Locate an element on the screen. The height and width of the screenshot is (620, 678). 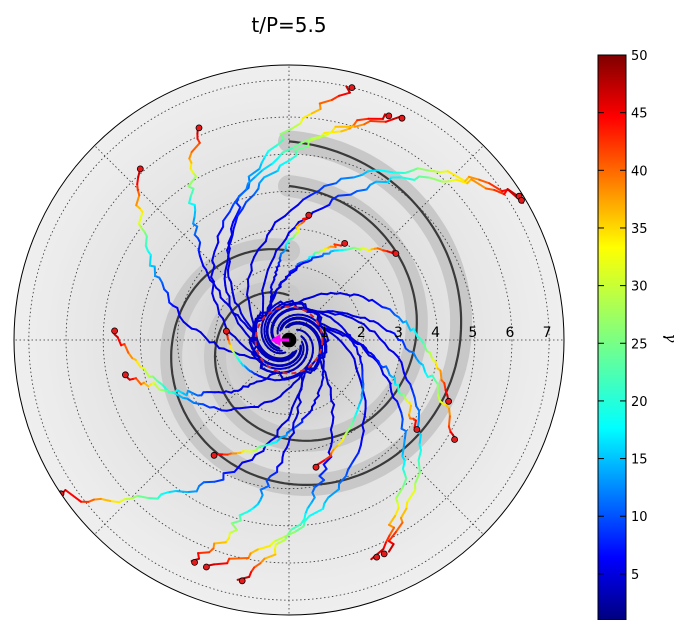
colorbar-tick-label: 15 is located at coordinates (639, 460).